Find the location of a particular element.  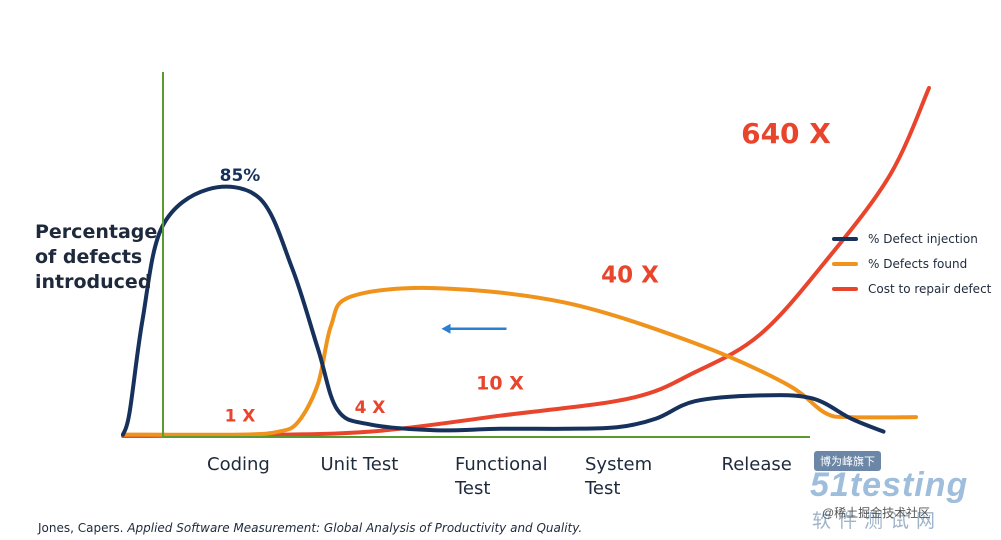

watermark-logo: 51testing is located at coordinates (889, 485).